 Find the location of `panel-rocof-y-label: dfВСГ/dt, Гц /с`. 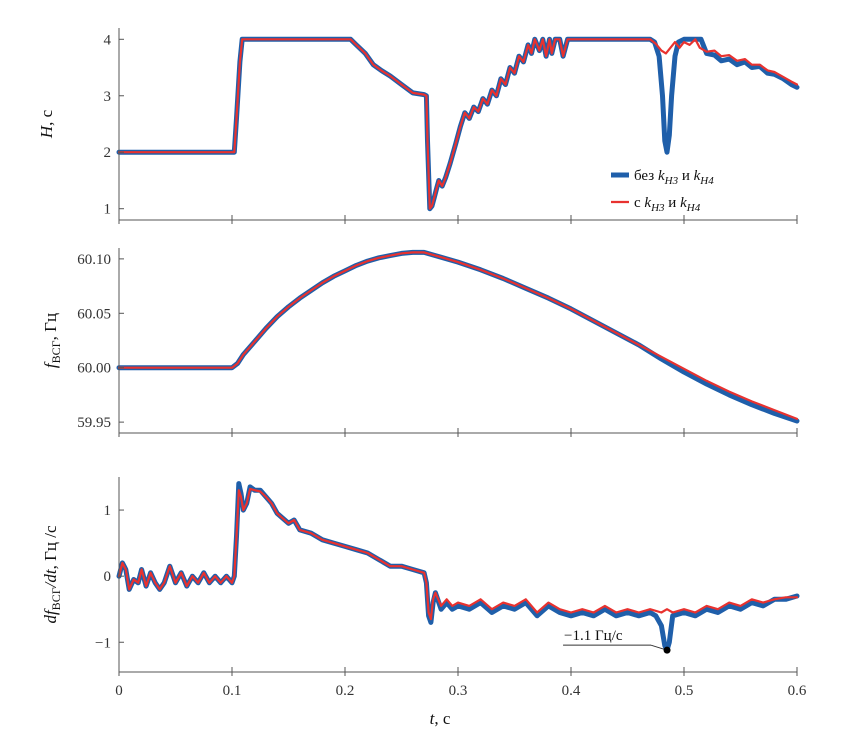

panel-rocof-y-label: dfВСГ/dt, Гц /с is located at coordinates (52, 574).